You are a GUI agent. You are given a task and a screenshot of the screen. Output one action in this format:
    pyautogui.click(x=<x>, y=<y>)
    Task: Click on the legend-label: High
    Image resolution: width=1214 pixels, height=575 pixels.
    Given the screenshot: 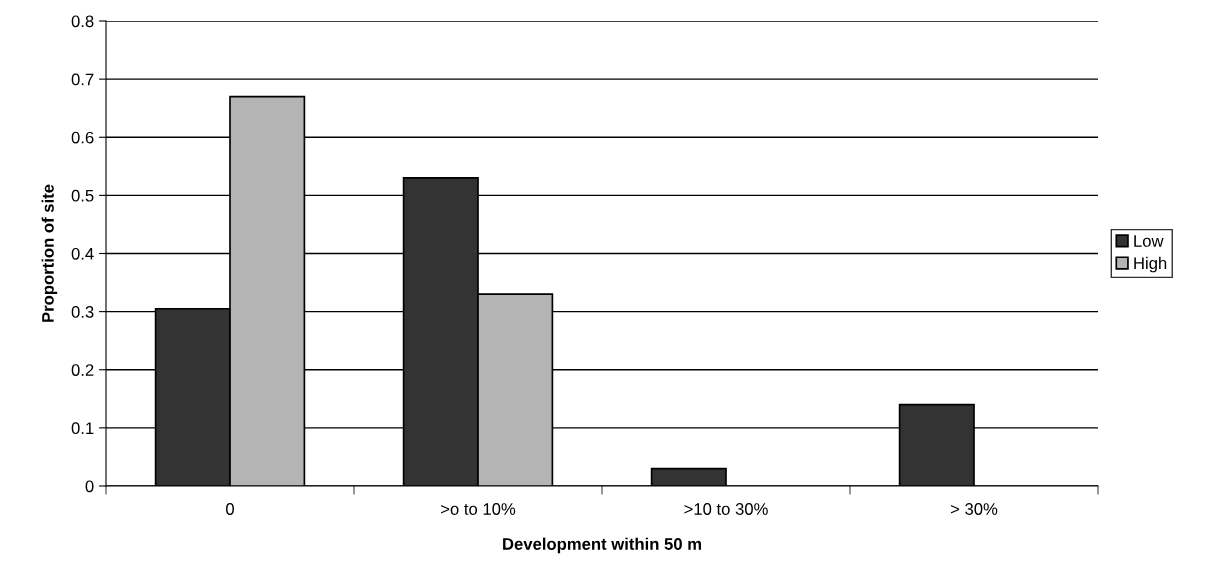 What is the action you would take?
    pyautogui.click(x=1150, y=264)
    